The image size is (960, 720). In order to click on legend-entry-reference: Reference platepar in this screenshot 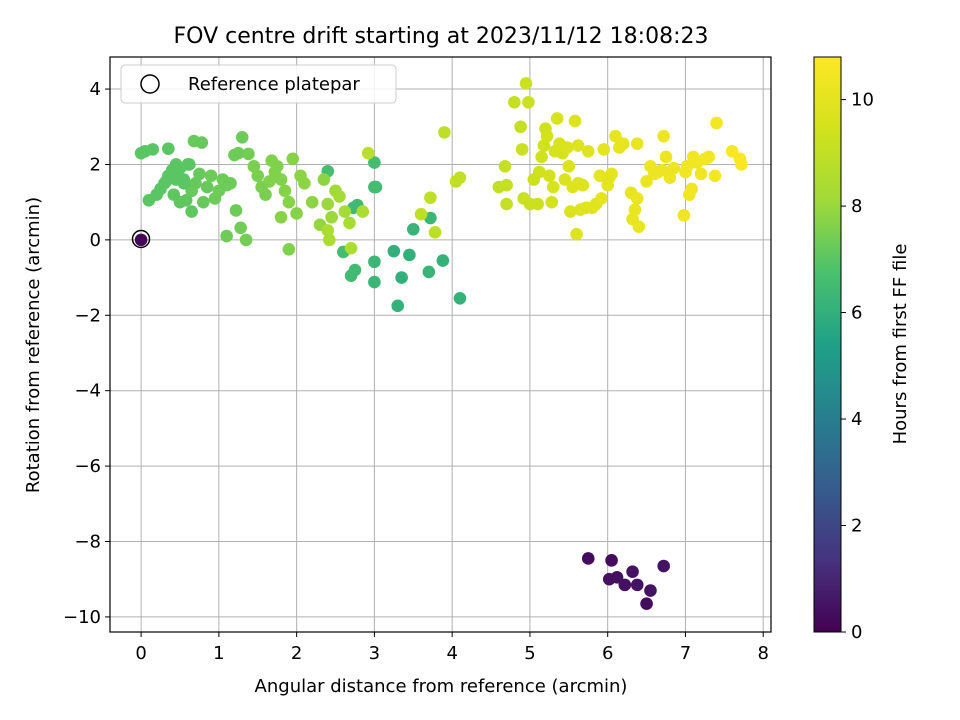, I will do `click(274, 84)`.